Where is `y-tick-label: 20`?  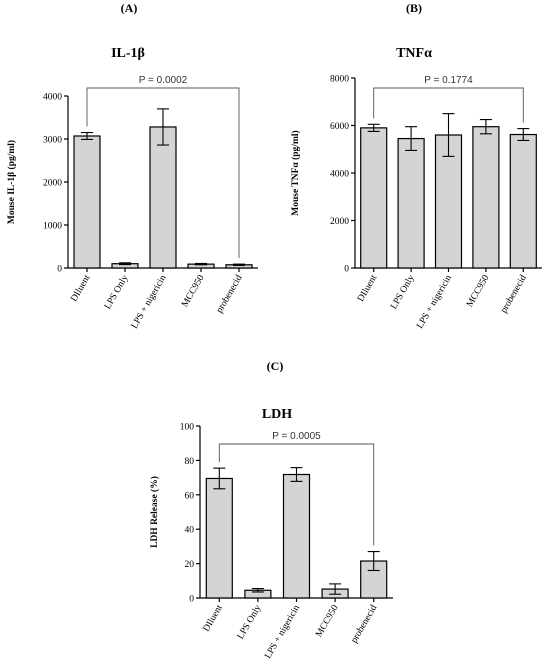
y-tick-label: 20 is located at coordinates (190, 565).